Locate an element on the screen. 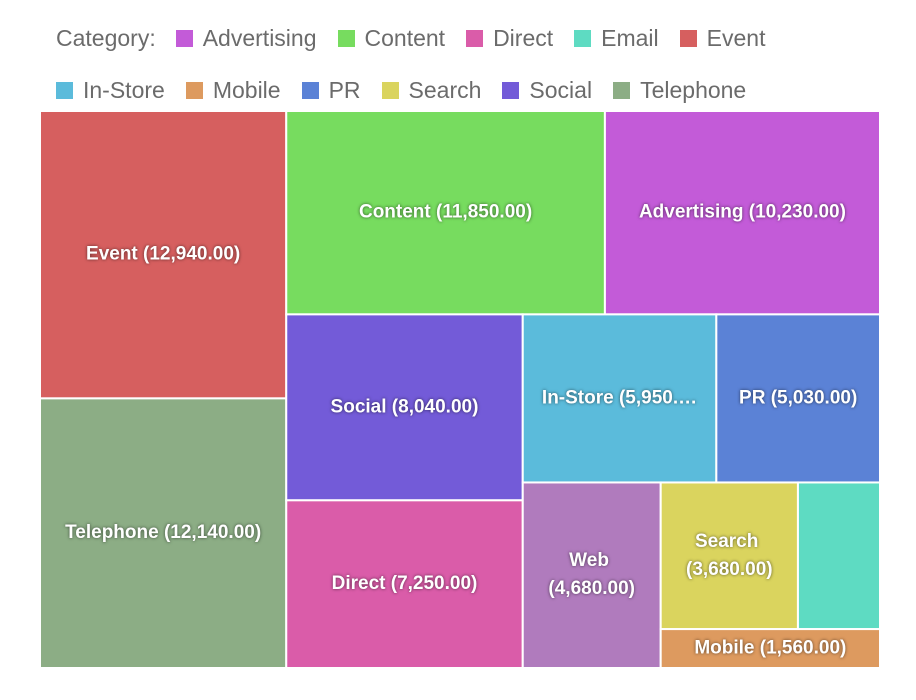 Image resolution: width=916 pixels, height=700 pixels. cell-label: Mobile (1,560.00) is located at coordinates (770, 648).